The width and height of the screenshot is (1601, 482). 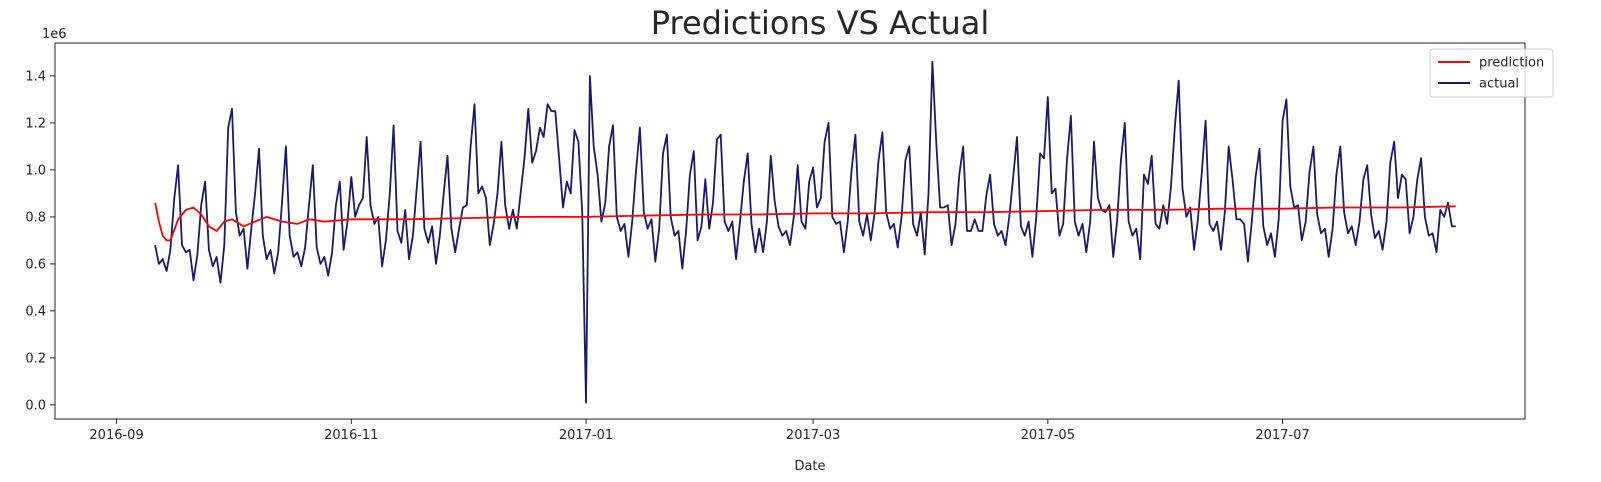 What do you see at coordinates (809, 466) in the screenshot?
I see `x-axis-label: Date` at bounding box center [809, 466].